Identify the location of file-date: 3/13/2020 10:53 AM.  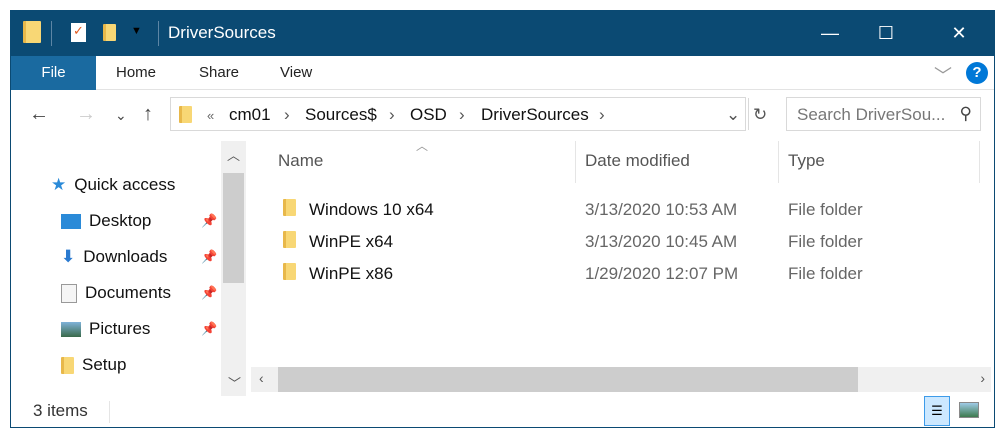
(661, 209).